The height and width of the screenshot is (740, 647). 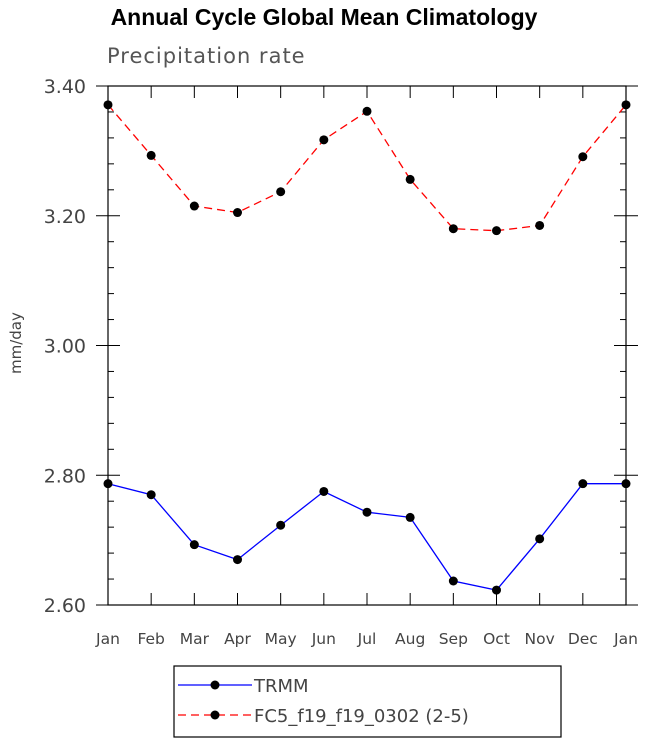 What do you see at coordinates (367, 639) in the screenshot?
I see `x-tick-label: Jul` at bounding box center [367, 639].